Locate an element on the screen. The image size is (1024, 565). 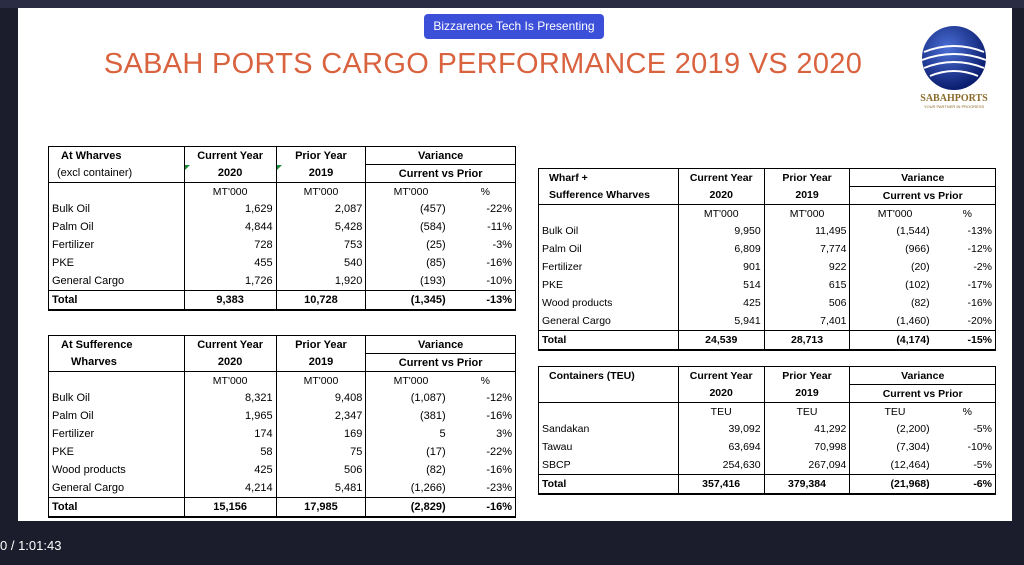
variance-value: (381) is located at coordinates (410, 416).